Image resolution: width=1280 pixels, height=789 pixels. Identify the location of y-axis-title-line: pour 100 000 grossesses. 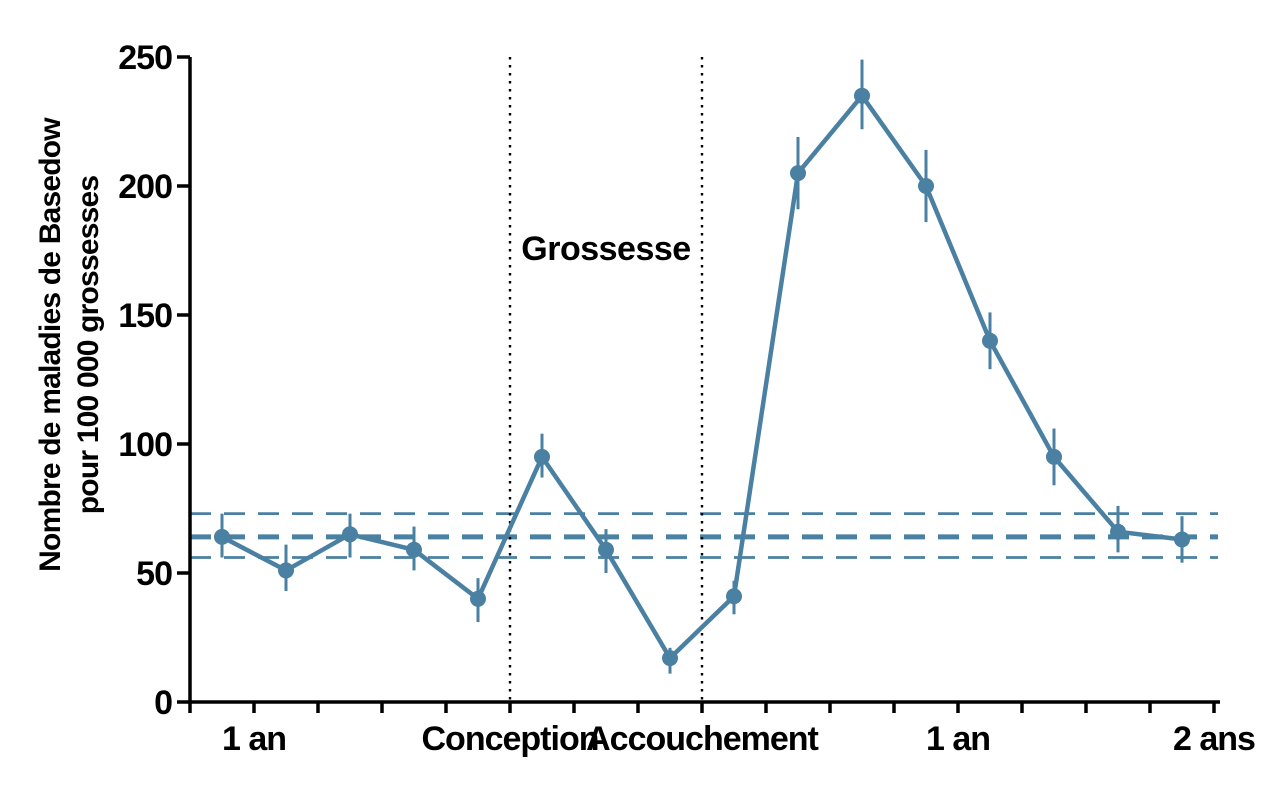
(88, 345).